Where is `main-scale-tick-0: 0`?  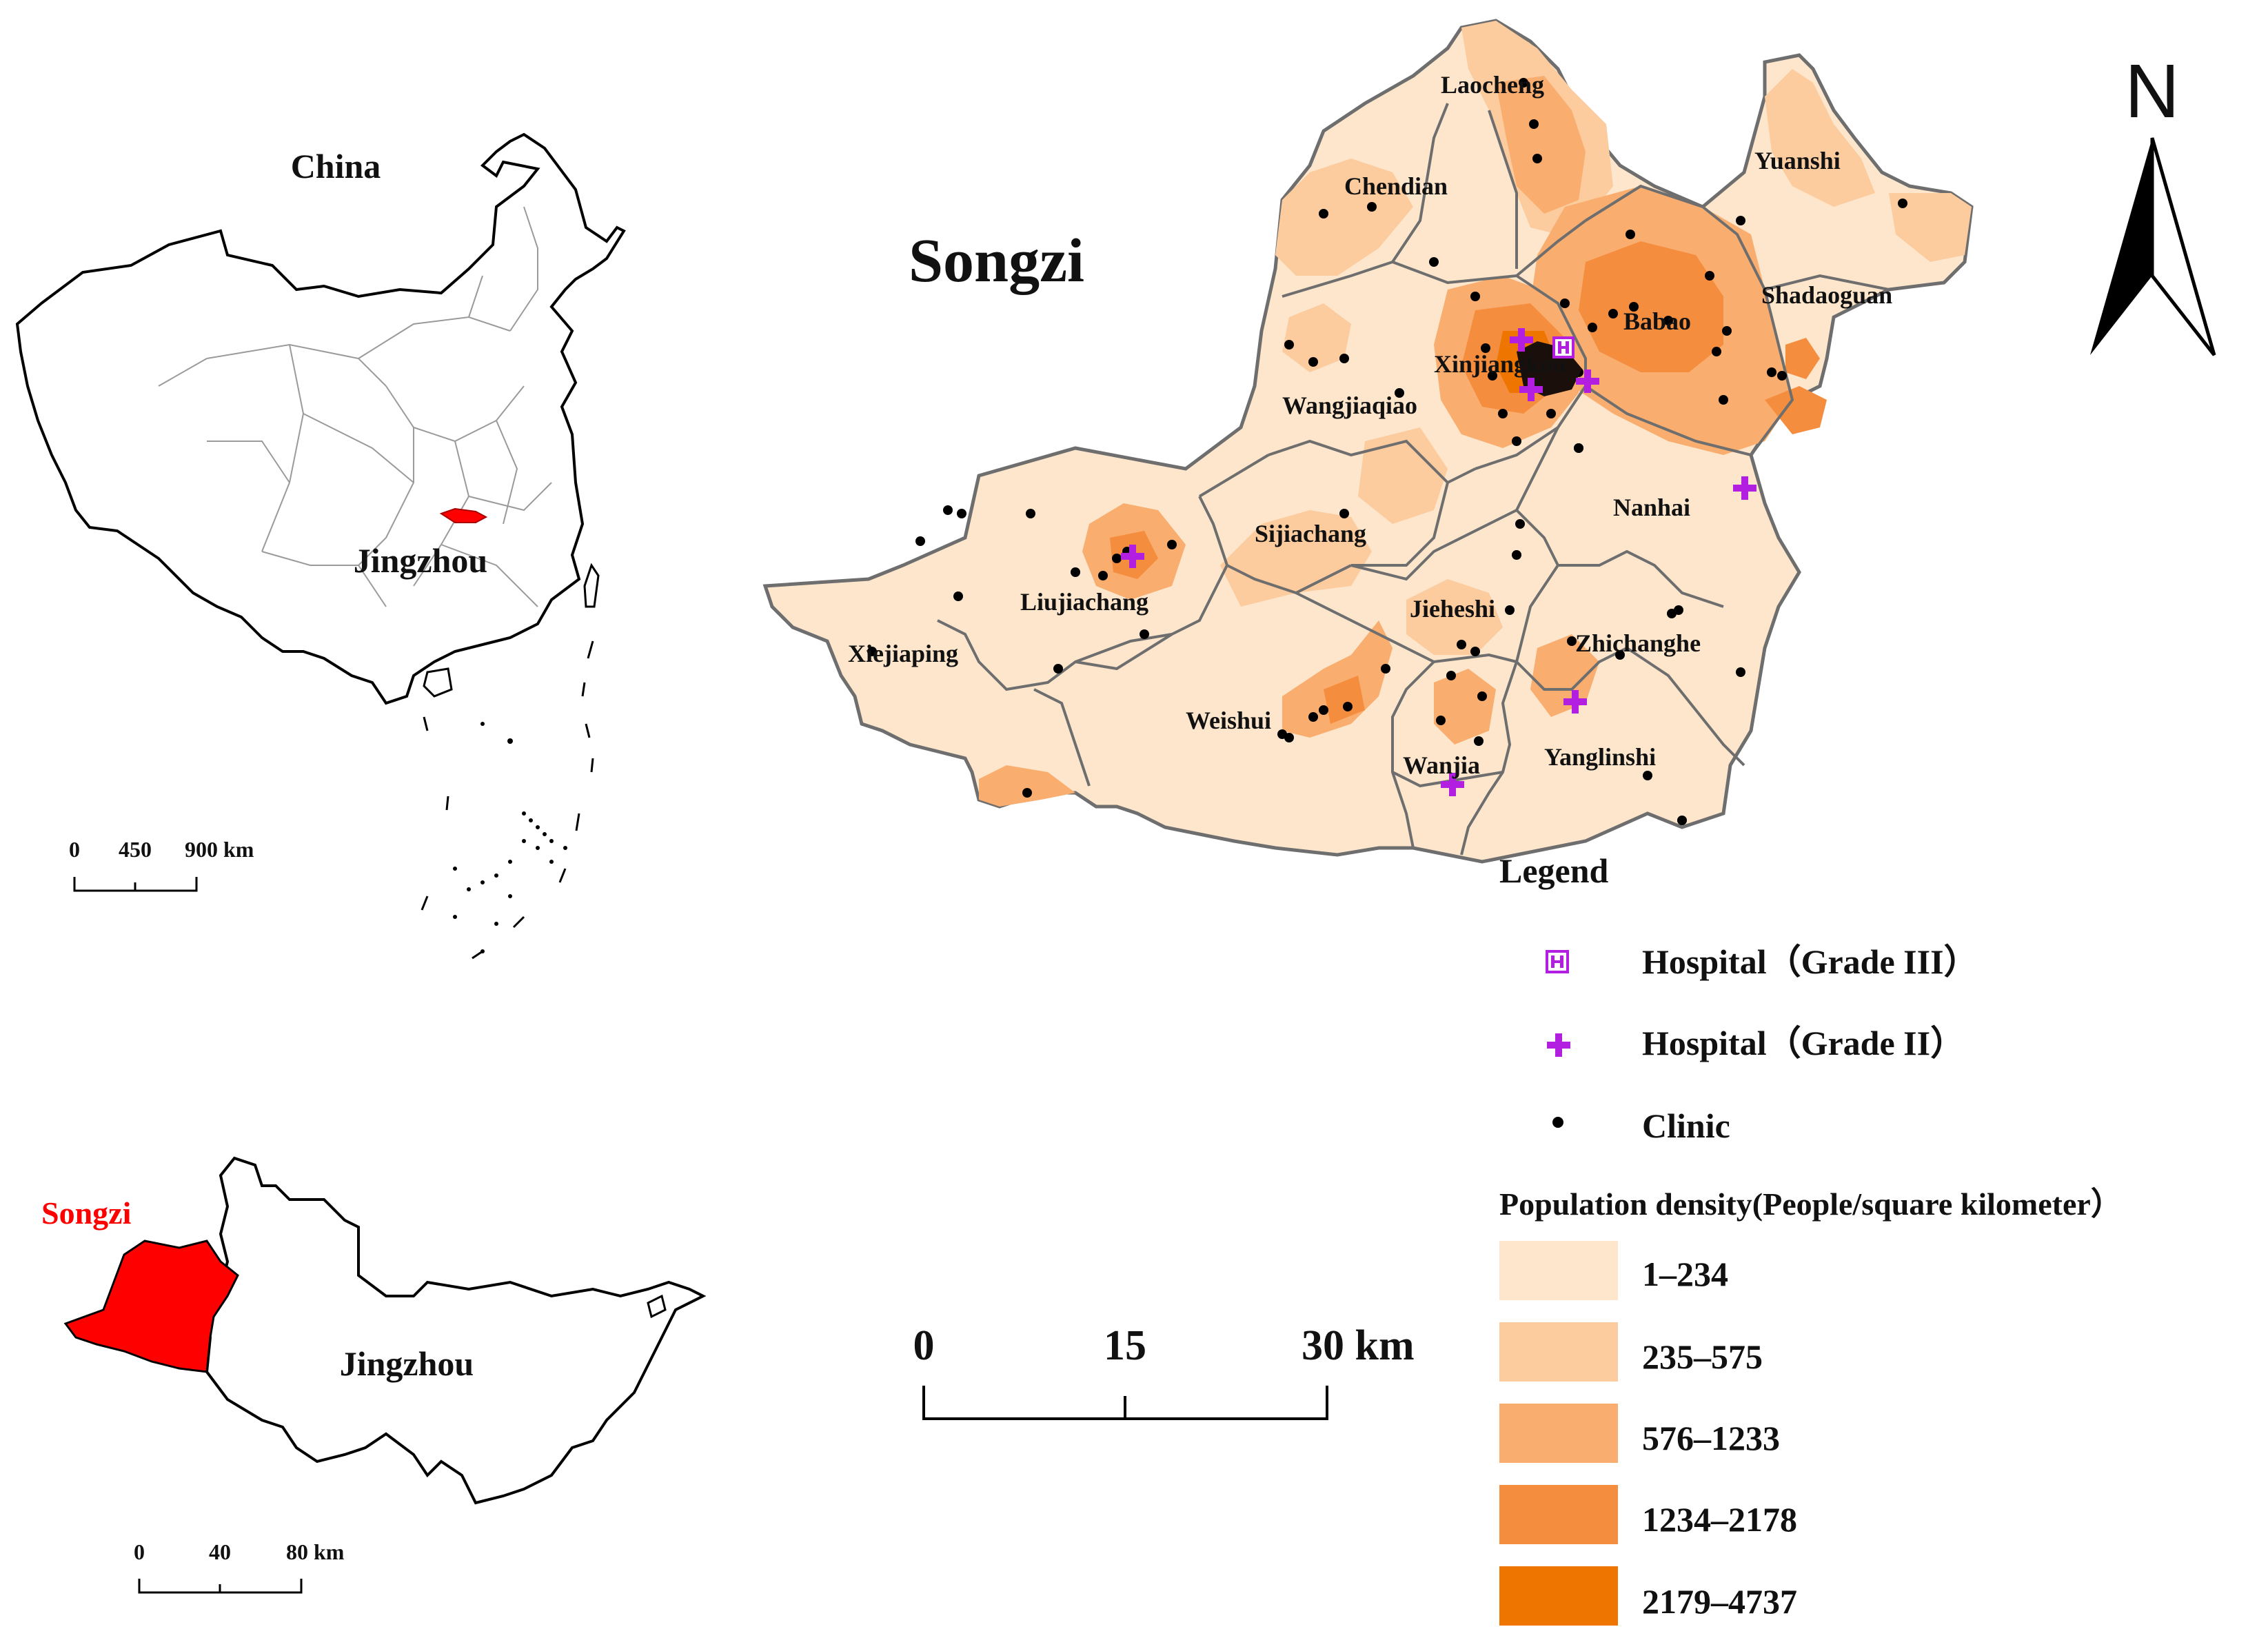
main-scale-tick-0: 0 is located at coordinates (924, 1345).